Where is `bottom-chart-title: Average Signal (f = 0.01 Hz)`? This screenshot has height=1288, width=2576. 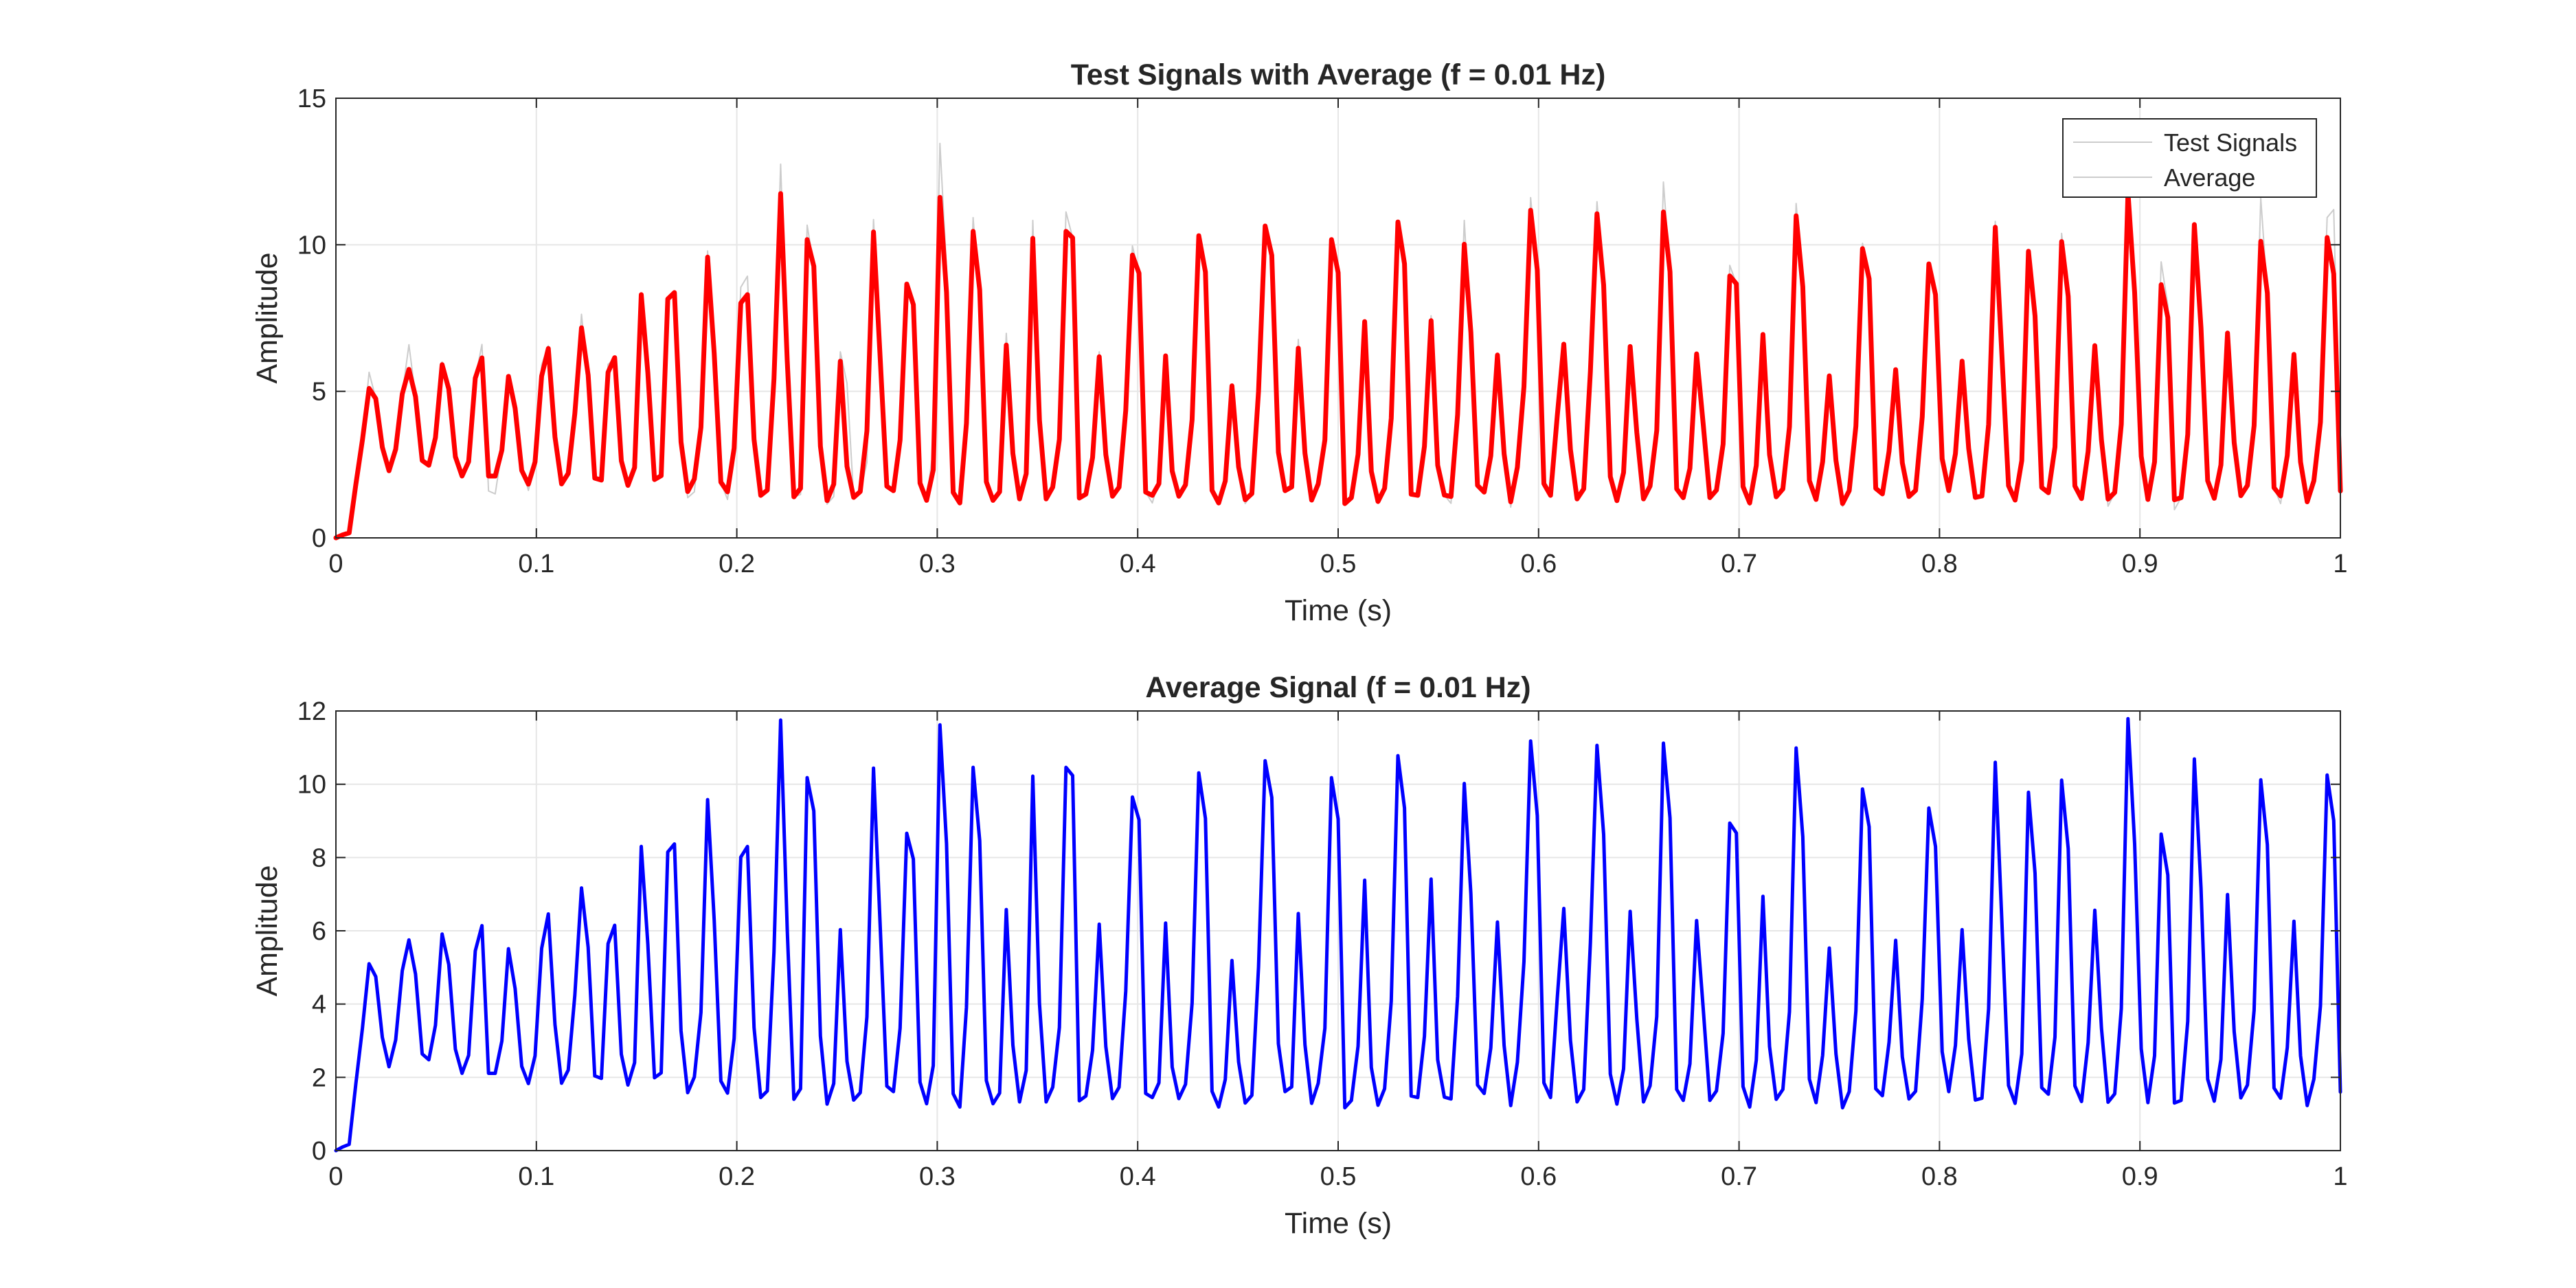 bottom-chart-title: Average Signal (f = 0.01 Hz) is located at coordinates (1337, 687).